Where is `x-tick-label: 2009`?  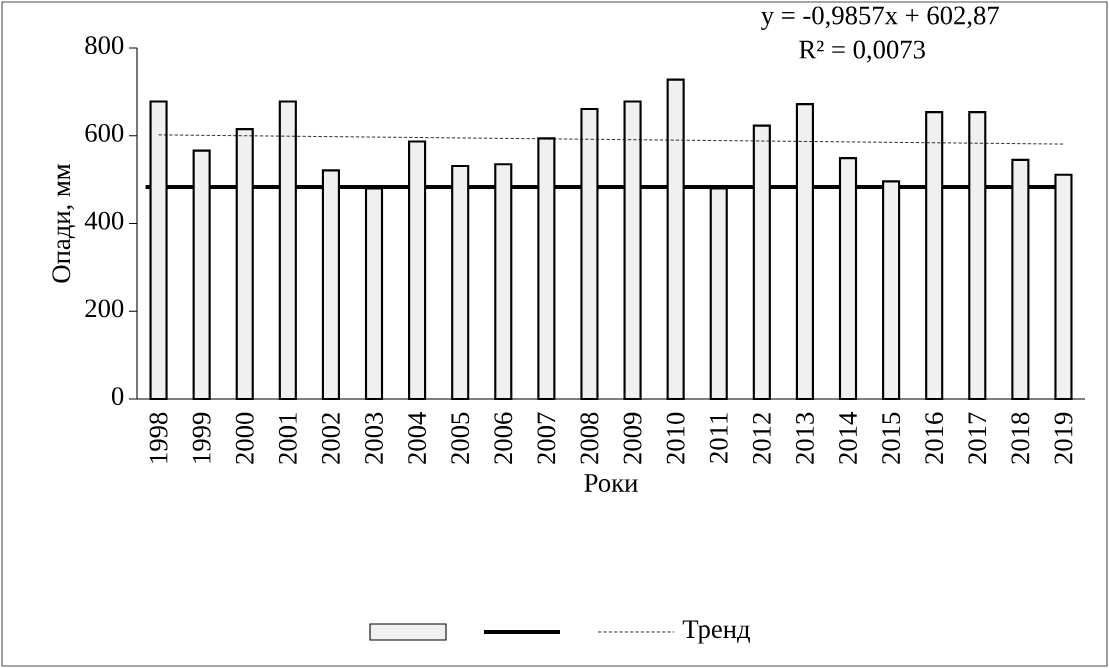 x-tick-label: 2009 is located at coordinates (632, 438).